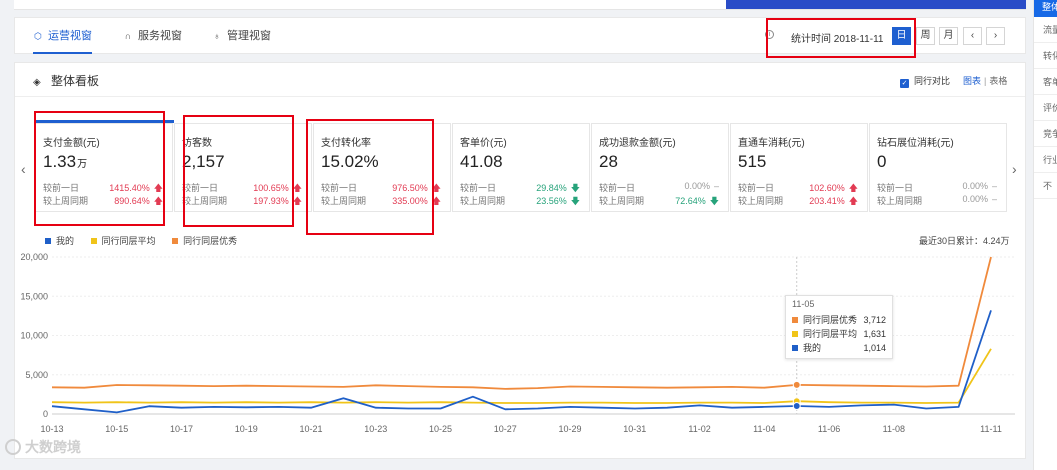 Image resolution: width=1057 pixels, height=470 pixels. What do you see at coordinates (181, 429) in the screenshot?
I see `x-tick-label: 10-17` at bounding box center [181, 429].